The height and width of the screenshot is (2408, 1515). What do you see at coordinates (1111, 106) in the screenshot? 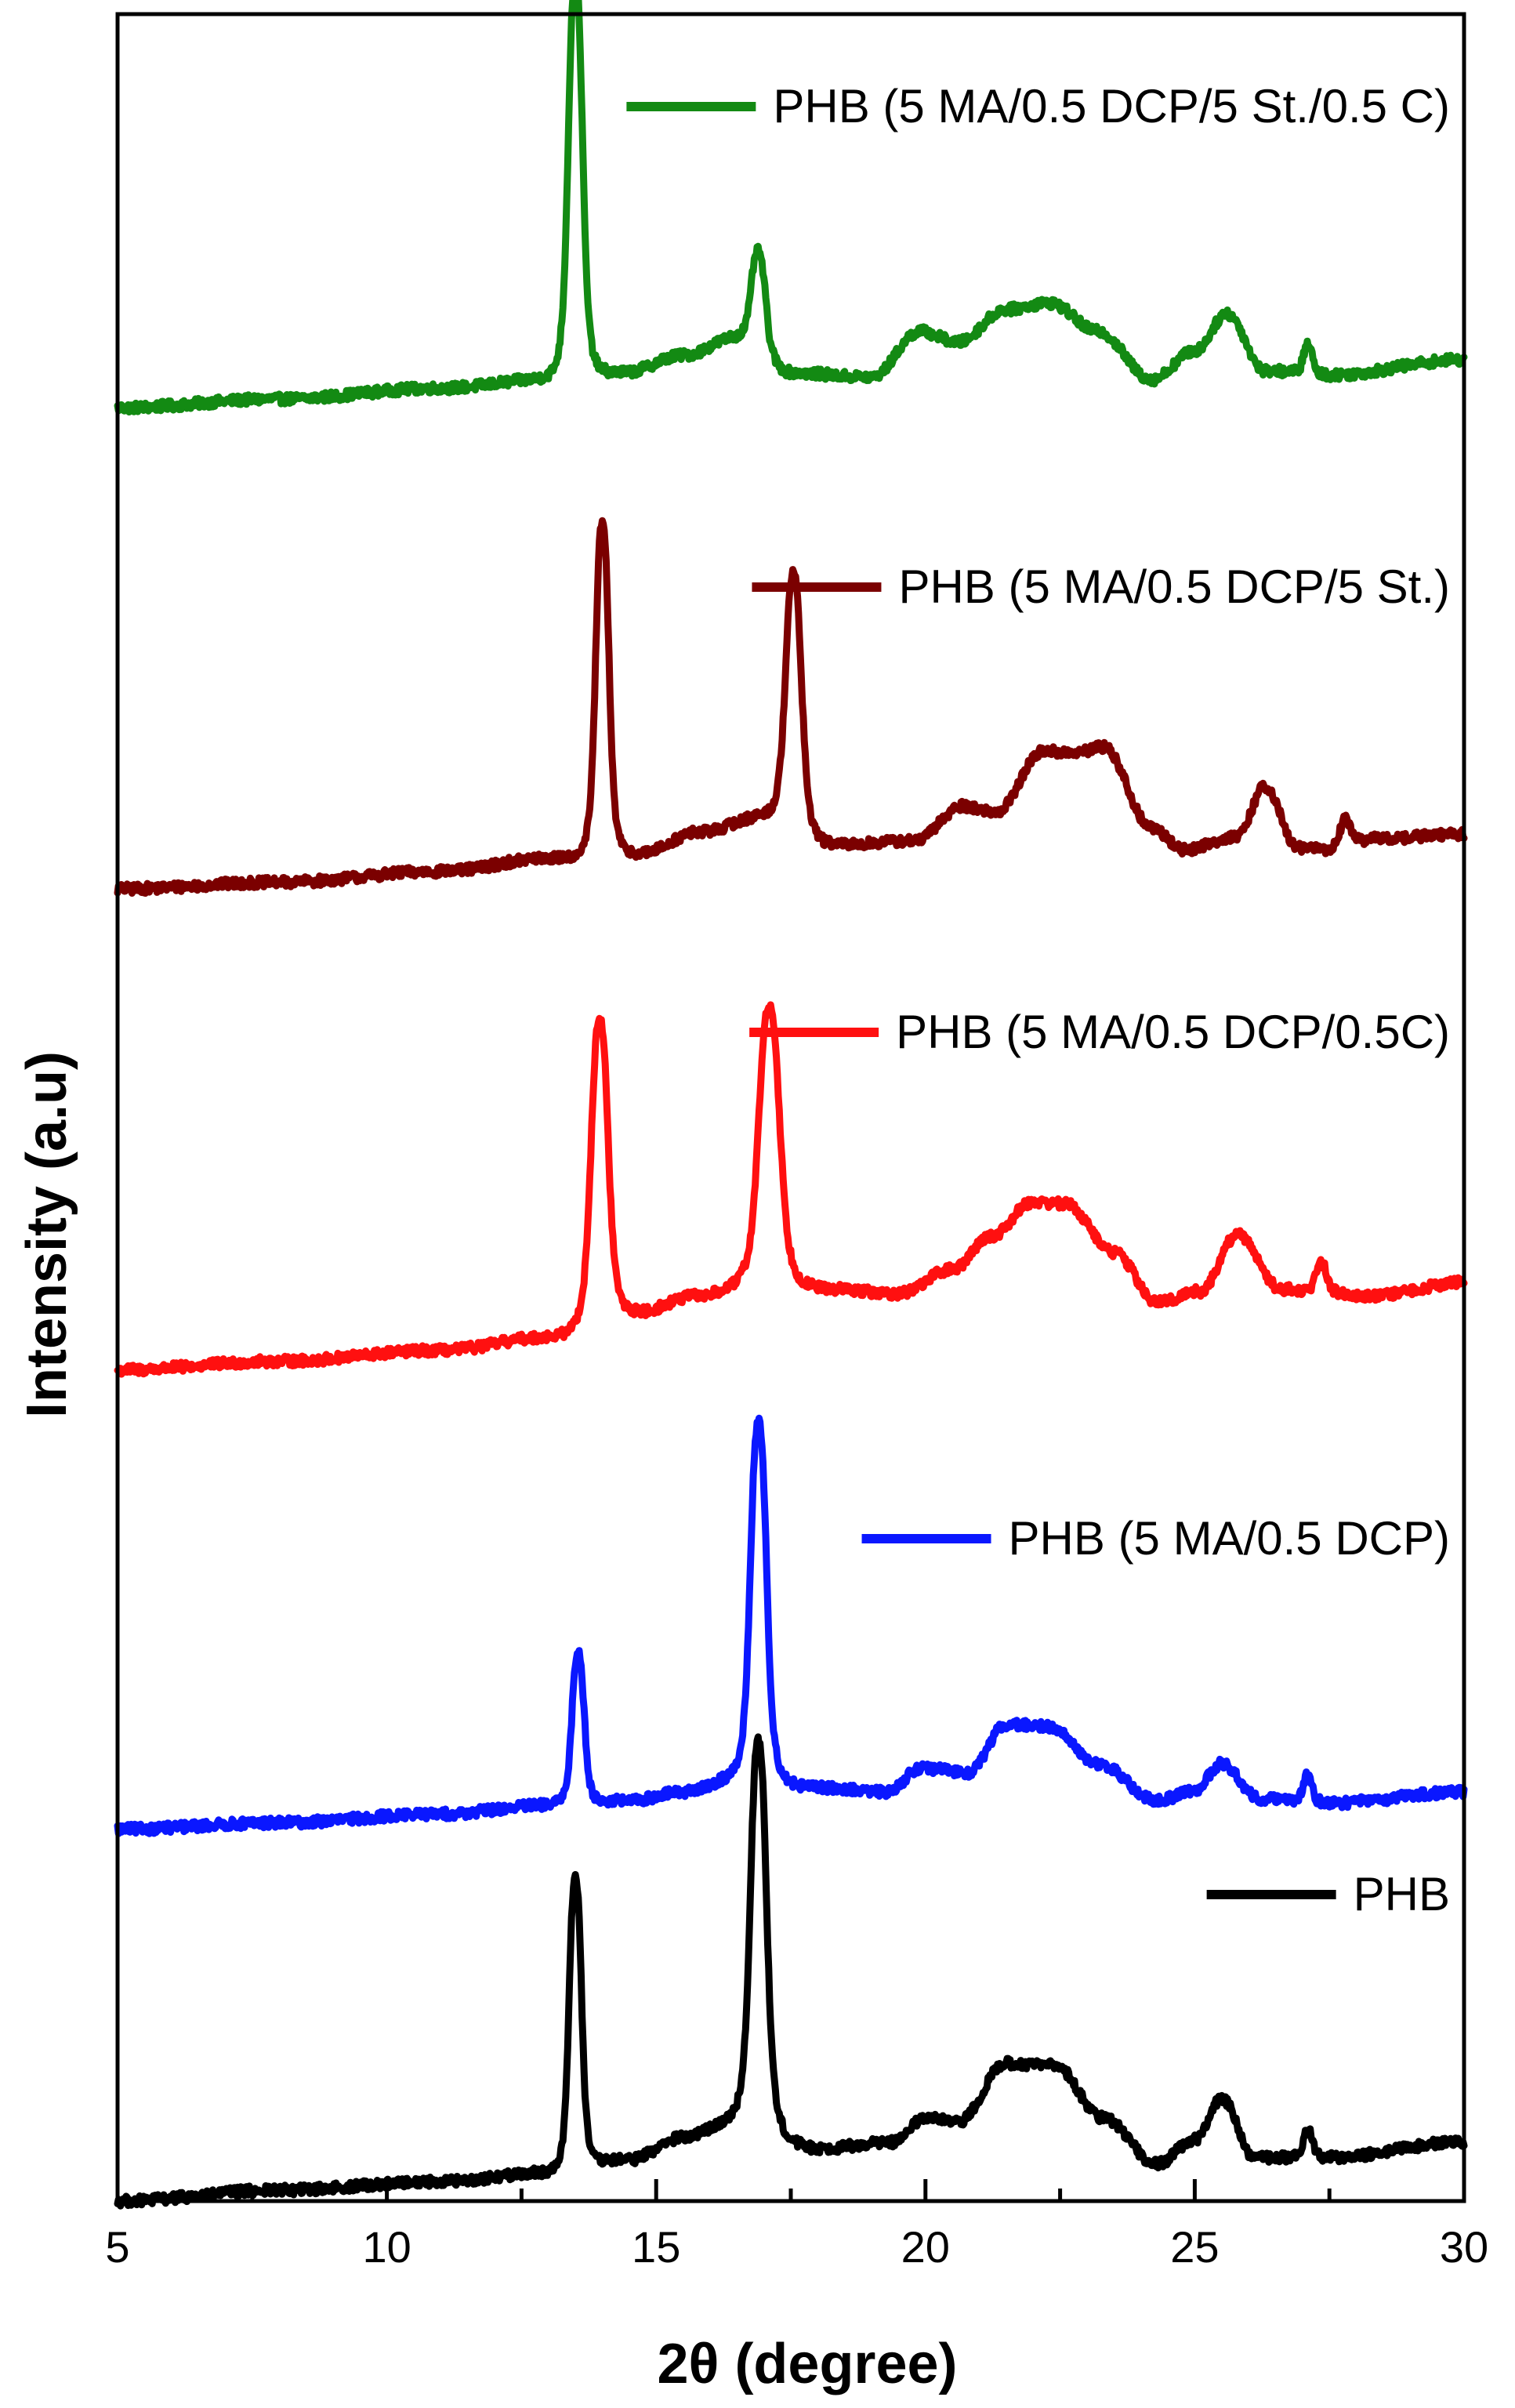
I see `legend-label-phb-ma-dcp-st-c: PHB (5 MA/0.5 DCP/5 St./0.5 C)` at bounding box center [1111, 106].